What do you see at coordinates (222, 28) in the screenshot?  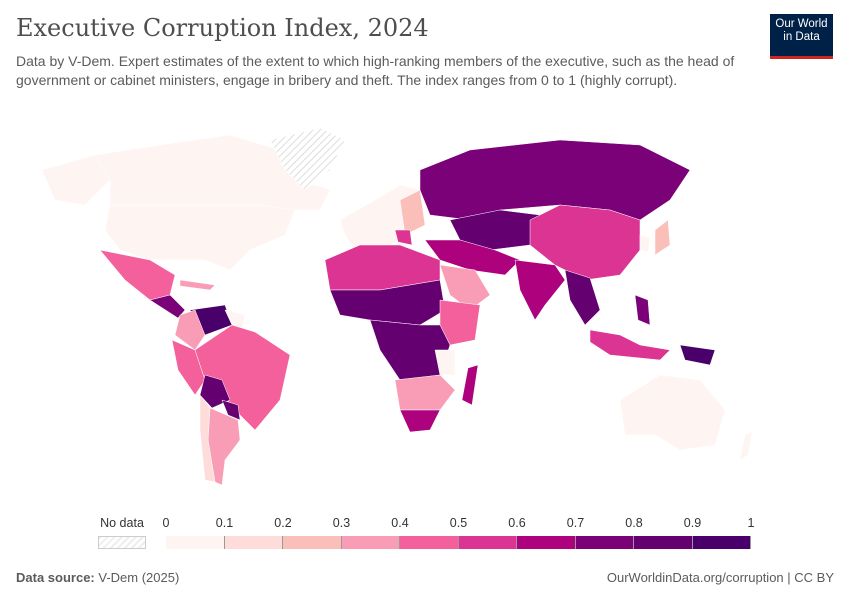 I see `page-title: Executive Corruption Index, 2024` at bounding box center [222, 28].